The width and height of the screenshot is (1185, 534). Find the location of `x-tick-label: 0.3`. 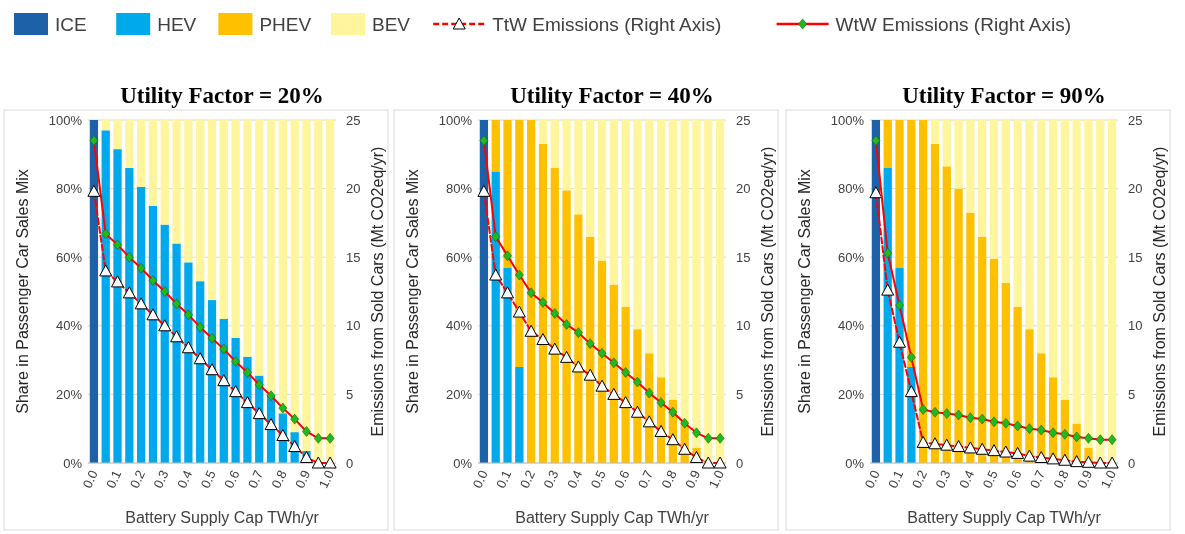

x-tick-label: 0.3 is located at coordinates (551, 479).